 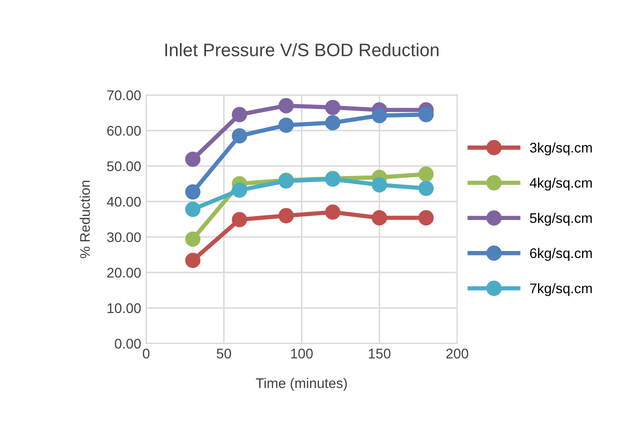 What do you see at coordinates (85, 219) in the screenshot?
I see `y-axis-title: % Reduction` at bounding box center [85, 219].